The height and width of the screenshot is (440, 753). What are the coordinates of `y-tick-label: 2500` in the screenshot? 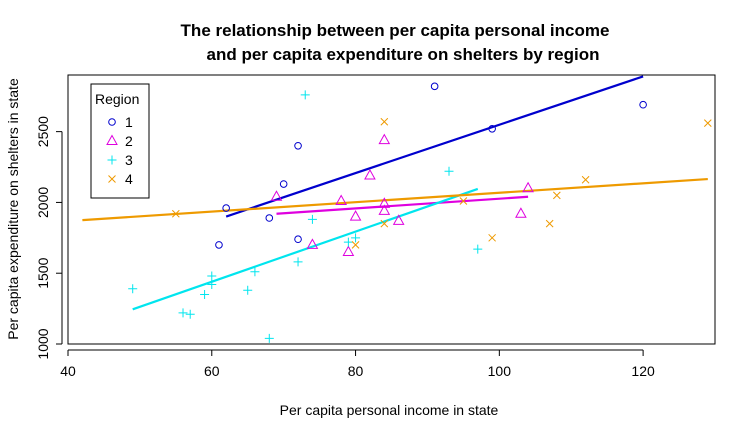 It's located at (43, 131).